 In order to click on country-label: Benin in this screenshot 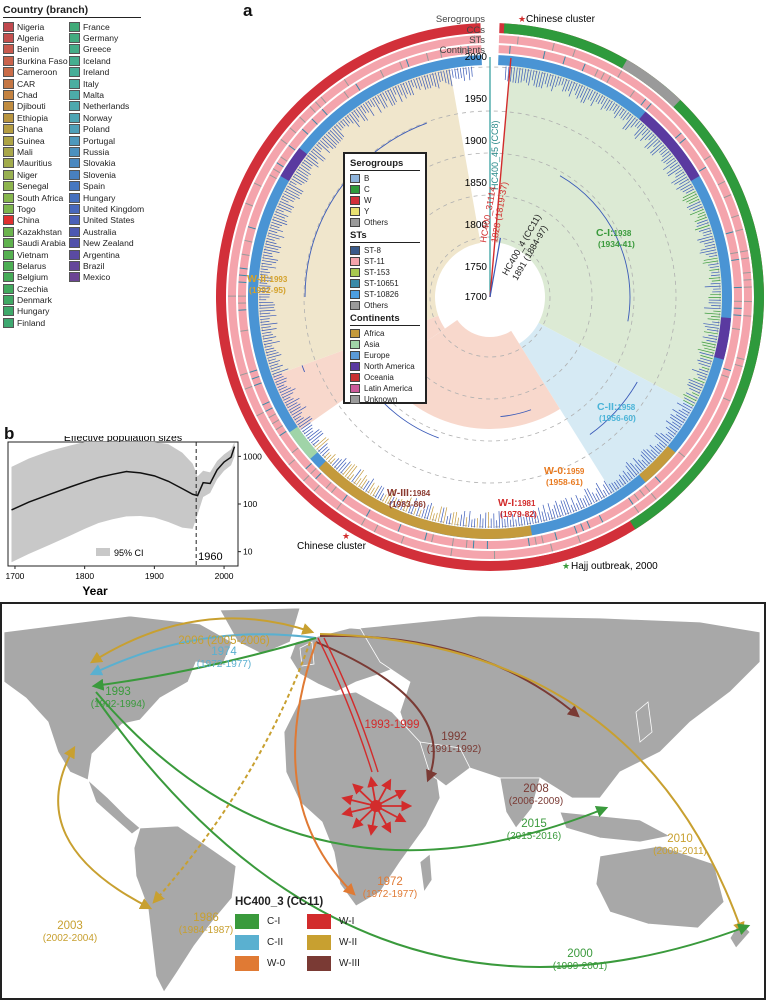, I will do `click(28, 49)`.